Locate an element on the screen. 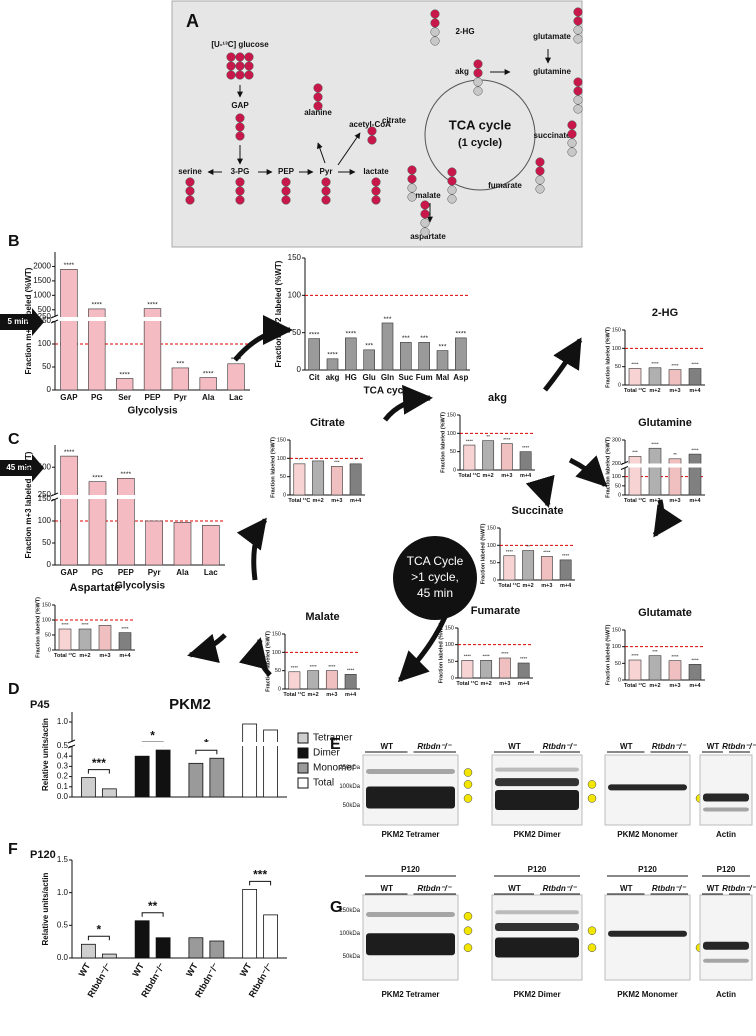 This screenshot has width=756, height=1036. blot-age-label: P120 is located at coordinates (537, 869).